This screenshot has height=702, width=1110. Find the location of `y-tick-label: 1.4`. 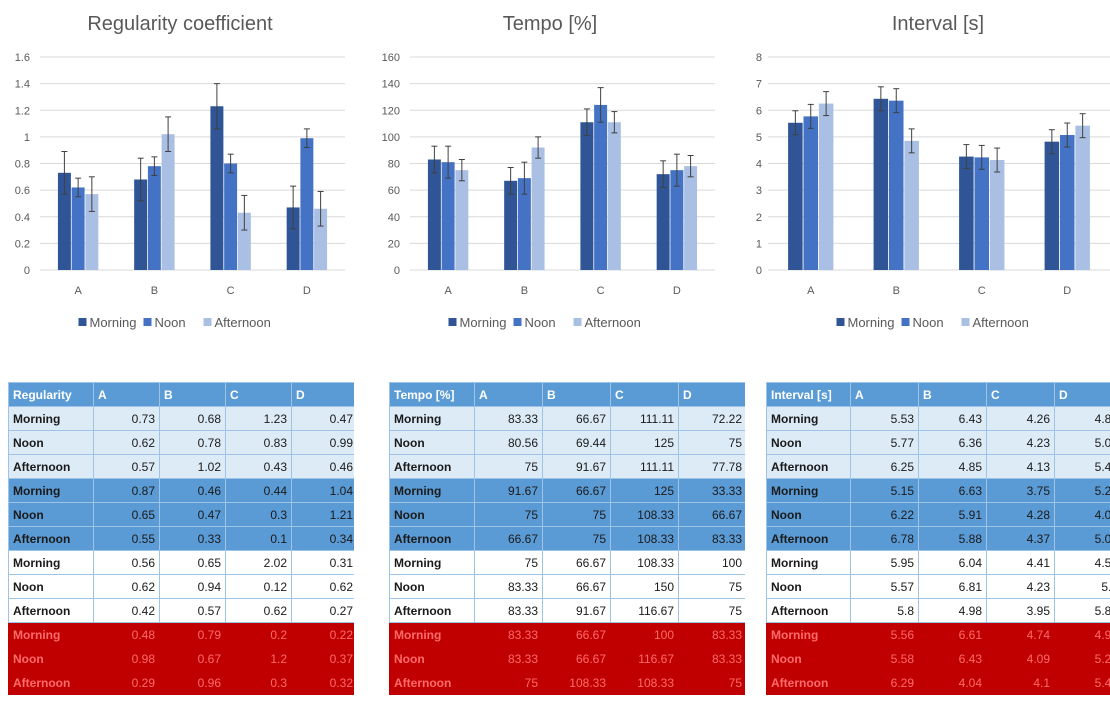

y-tick-label: 1.4 is located at coordinates (22, 85).